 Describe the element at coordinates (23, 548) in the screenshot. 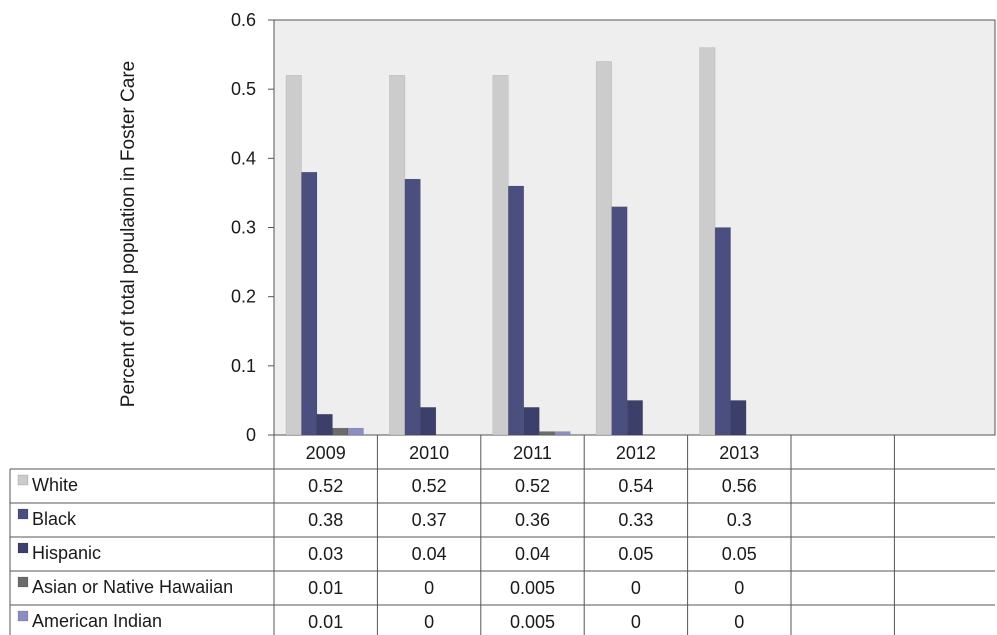

I see `legend-swatch-hispanic` at that location.